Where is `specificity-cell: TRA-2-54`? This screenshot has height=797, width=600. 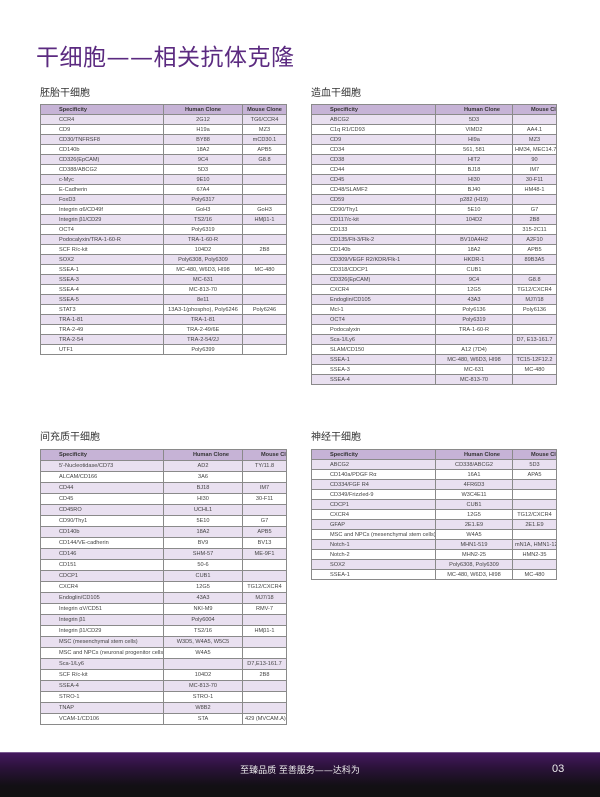 specificity-cell: TRA-2-54 is located at coordinates (102, 339).